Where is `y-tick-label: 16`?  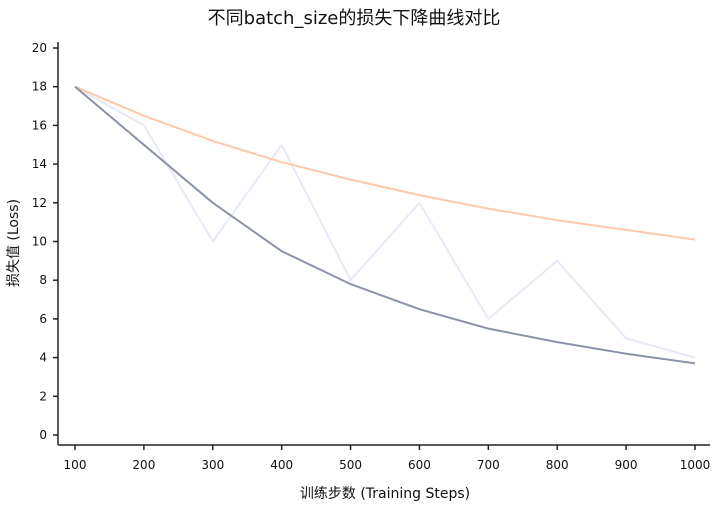 y-tick-label: 16 is located at coordinates (39, 125).